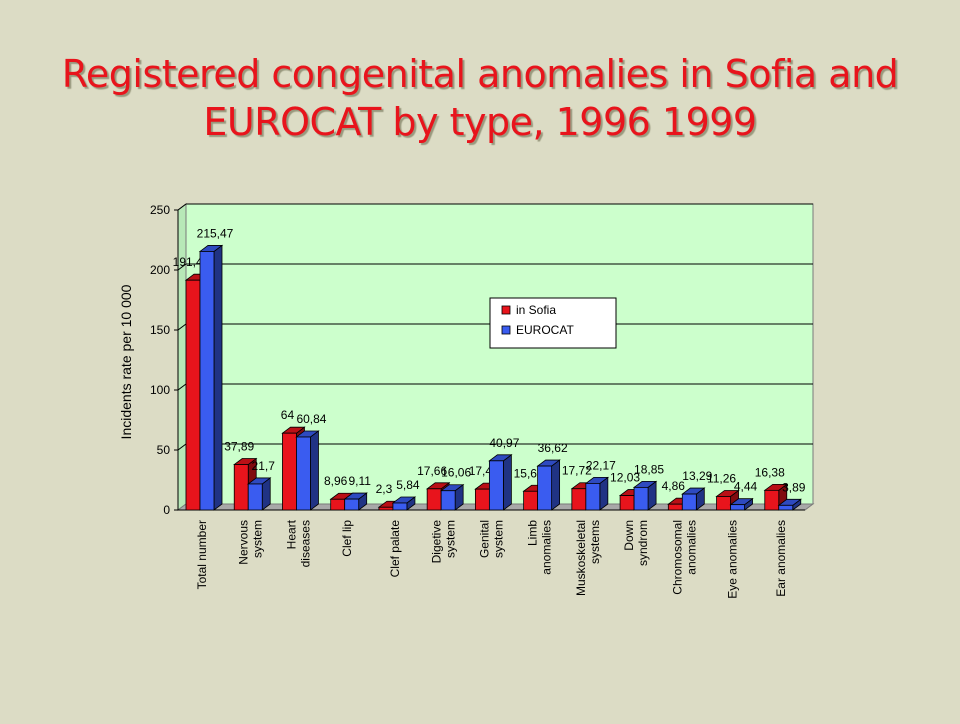  I want to click on x-category-label: Limb anomalies, so click(540, 547).